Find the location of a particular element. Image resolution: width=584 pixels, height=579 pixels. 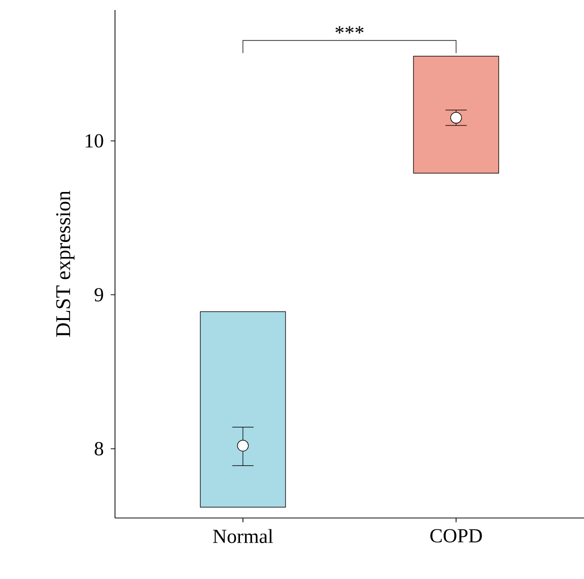

y-tick-label: 9 is located at coordinates (99, 295).